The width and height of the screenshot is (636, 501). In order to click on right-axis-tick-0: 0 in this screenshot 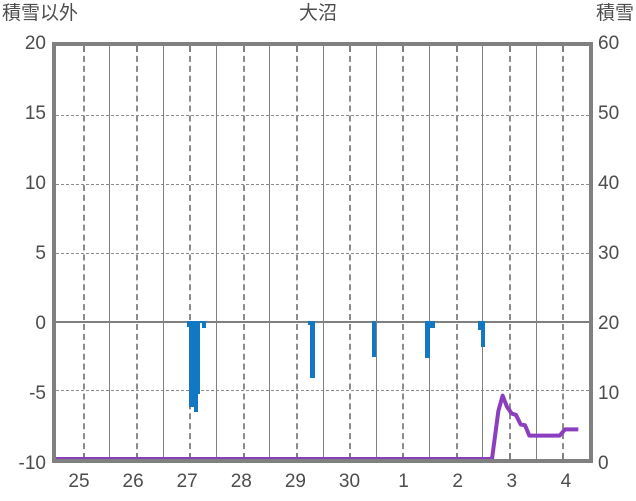, I will do `click(603, 463)`.